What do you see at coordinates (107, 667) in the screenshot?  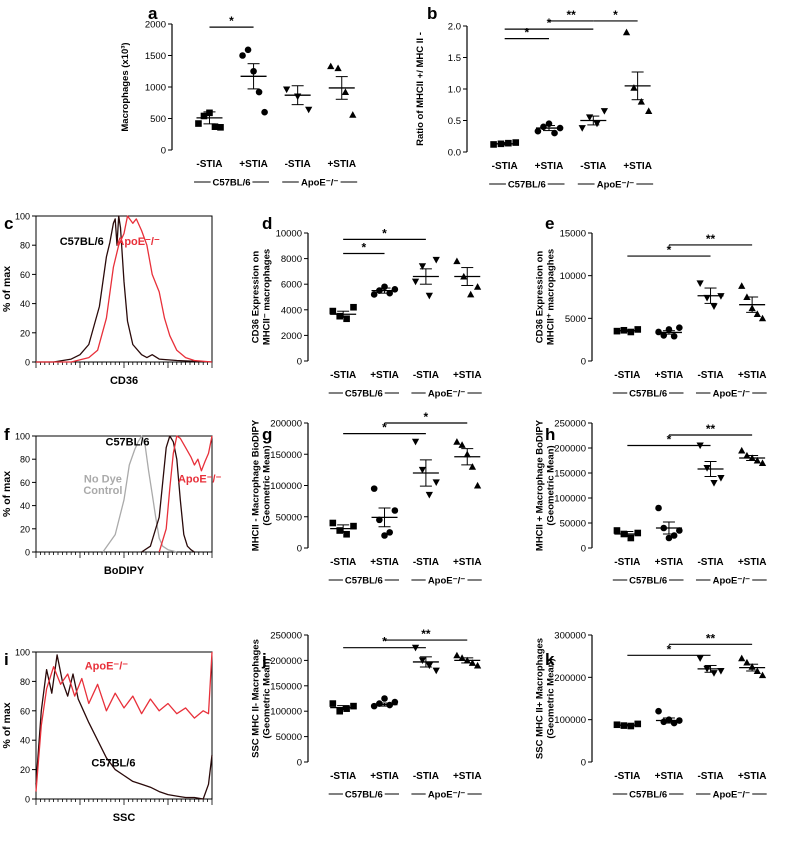 I see `series-label: ApoE⁻/⁻` at bounding box center [107, 667].